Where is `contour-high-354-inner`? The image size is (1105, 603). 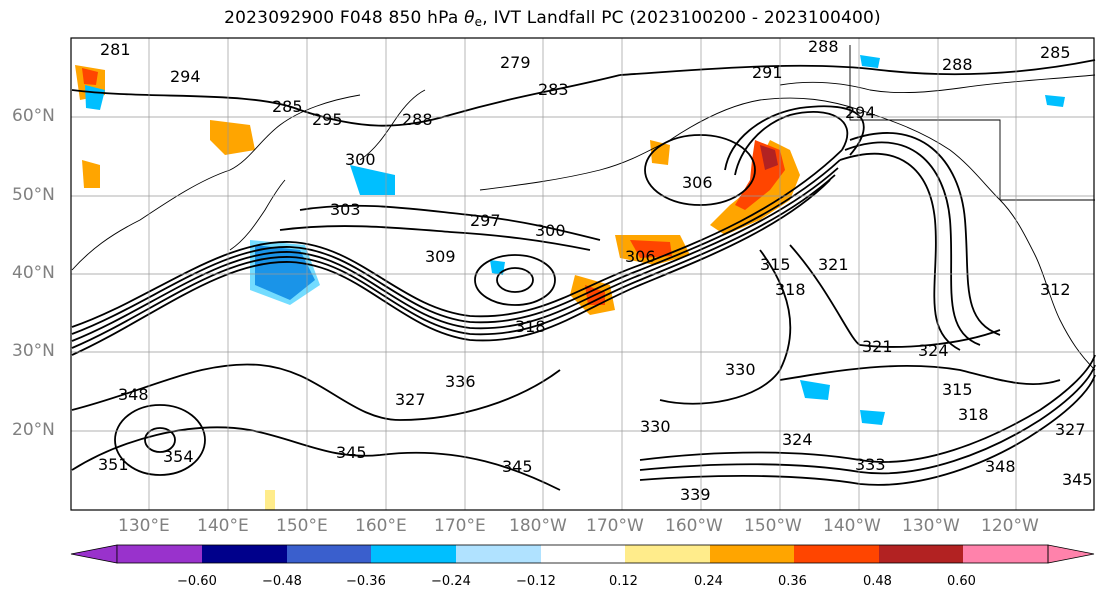
contour-high-354-inner is located at coordinates (160, 440).